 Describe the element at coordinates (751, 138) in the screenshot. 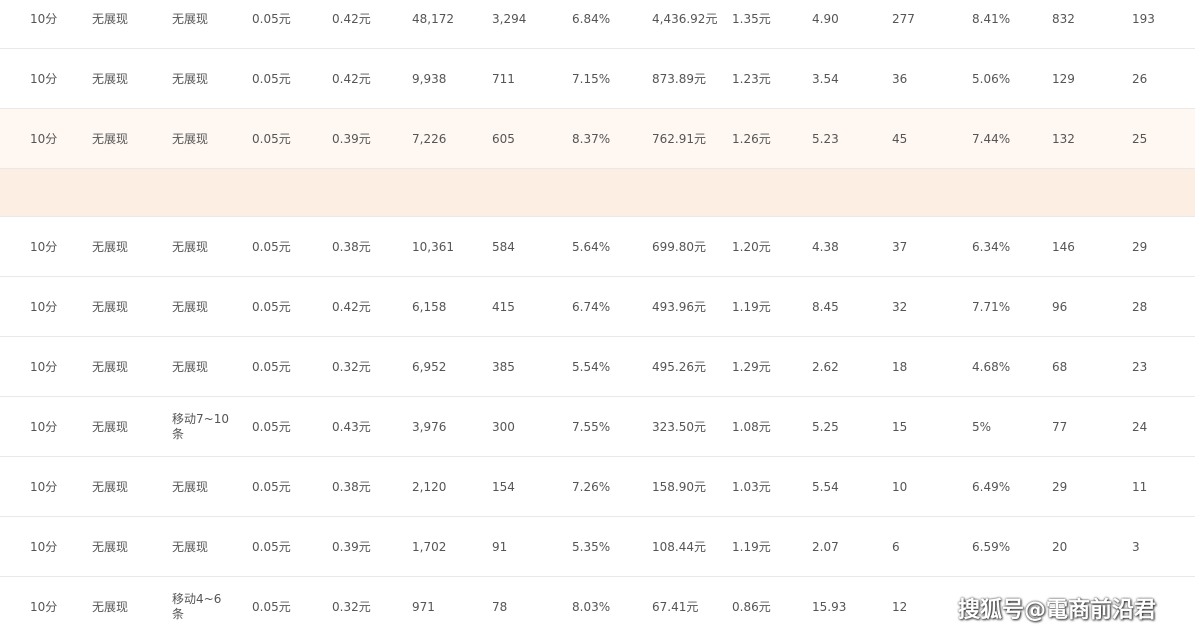

I see `table-cell: 1.26元` at that location.